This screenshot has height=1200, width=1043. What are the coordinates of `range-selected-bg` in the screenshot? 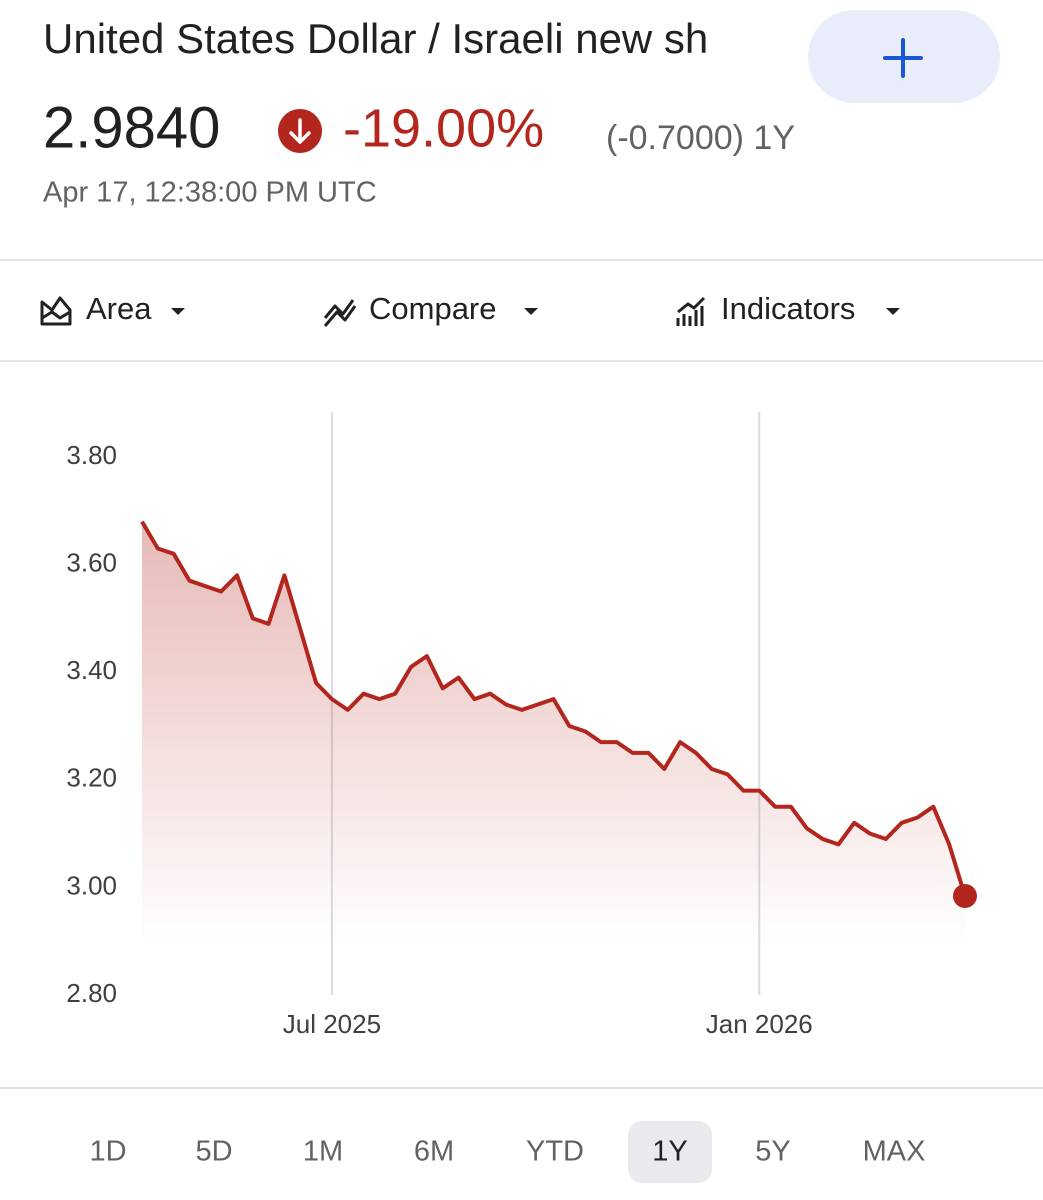 It's located at (670, 1152).